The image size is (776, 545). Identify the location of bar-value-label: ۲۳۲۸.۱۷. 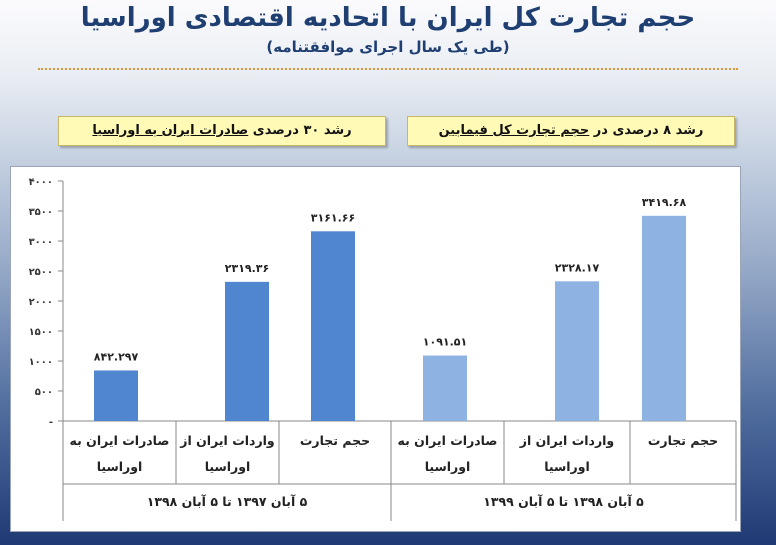
(577, 267).